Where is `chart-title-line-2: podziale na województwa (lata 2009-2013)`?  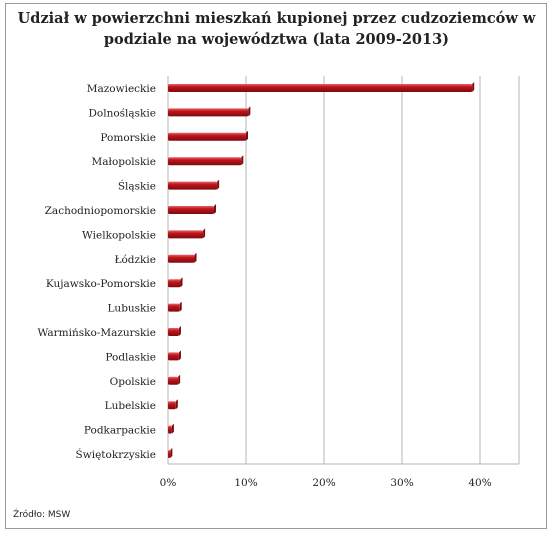
chart-title-line-2: podziale na województwa (lata 2009-2013) is located at coordinates (276, 39).